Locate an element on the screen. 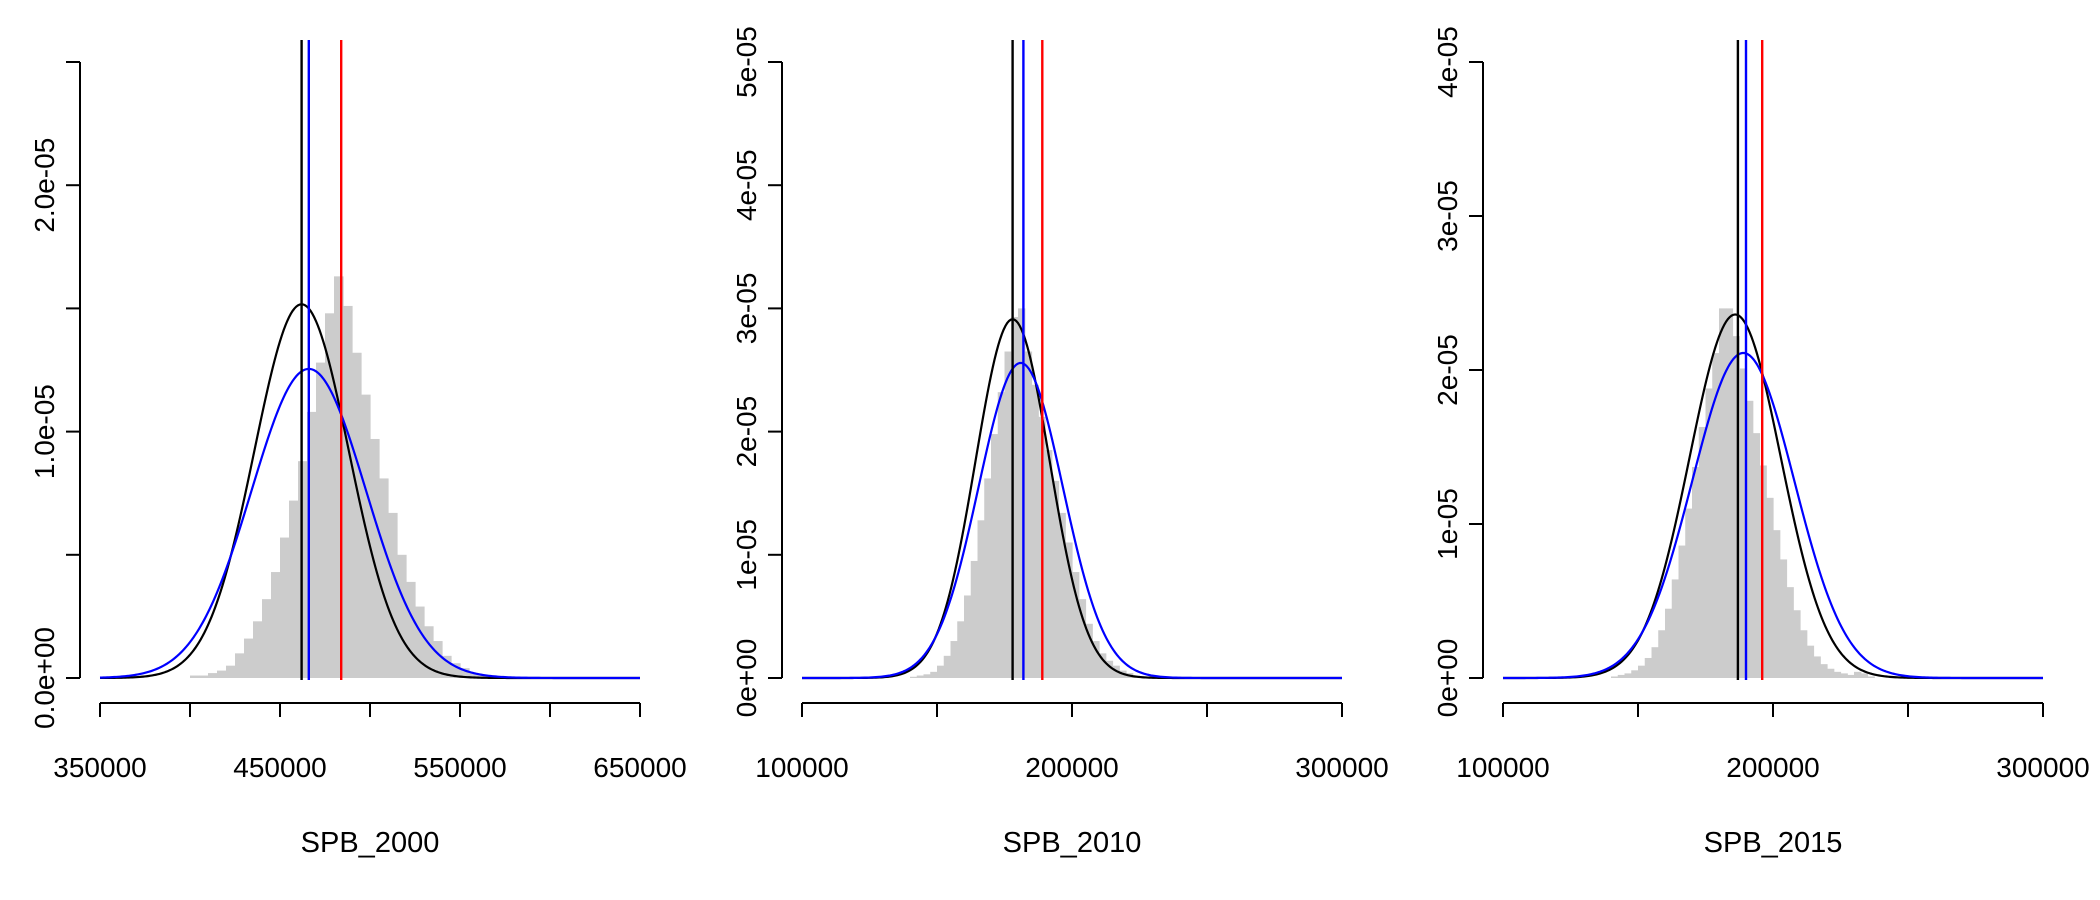 Image resolution: width=2100 pixels, height=900 pixels. y-tick-label: 1.0e-05 is located at coordinates (44, 431).